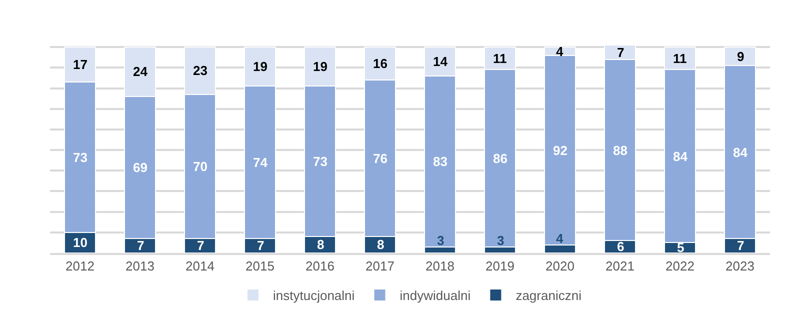 This screenshot has height=323, width=800. Describe the element at coordinates (560, 150) in the screenshot. I see `data-label: 92` at that location.